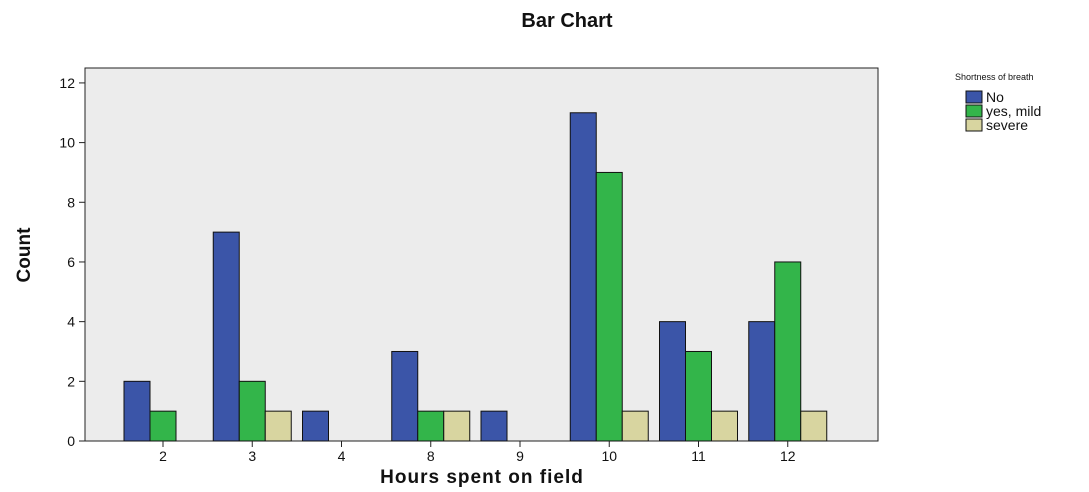  Describe the element at coordinates (1007, 125) in the screenshot. I see `legend-label: severe` at that location.